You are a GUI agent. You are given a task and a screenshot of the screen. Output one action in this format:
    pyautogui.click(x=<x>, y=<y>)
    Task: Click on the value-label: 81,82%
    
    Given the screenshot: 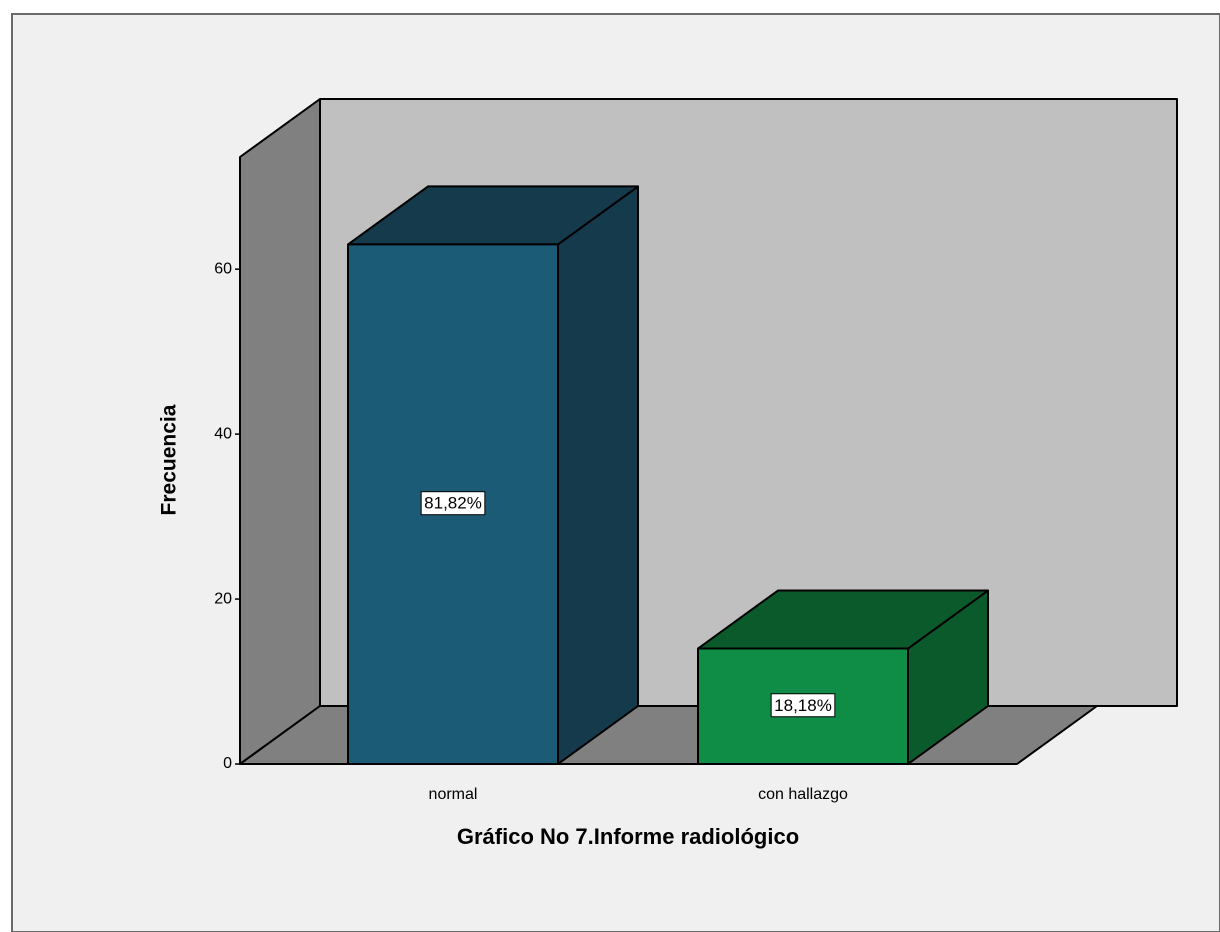 What is the action you would take?
    pyautogui.click(x=453, y=503)
    